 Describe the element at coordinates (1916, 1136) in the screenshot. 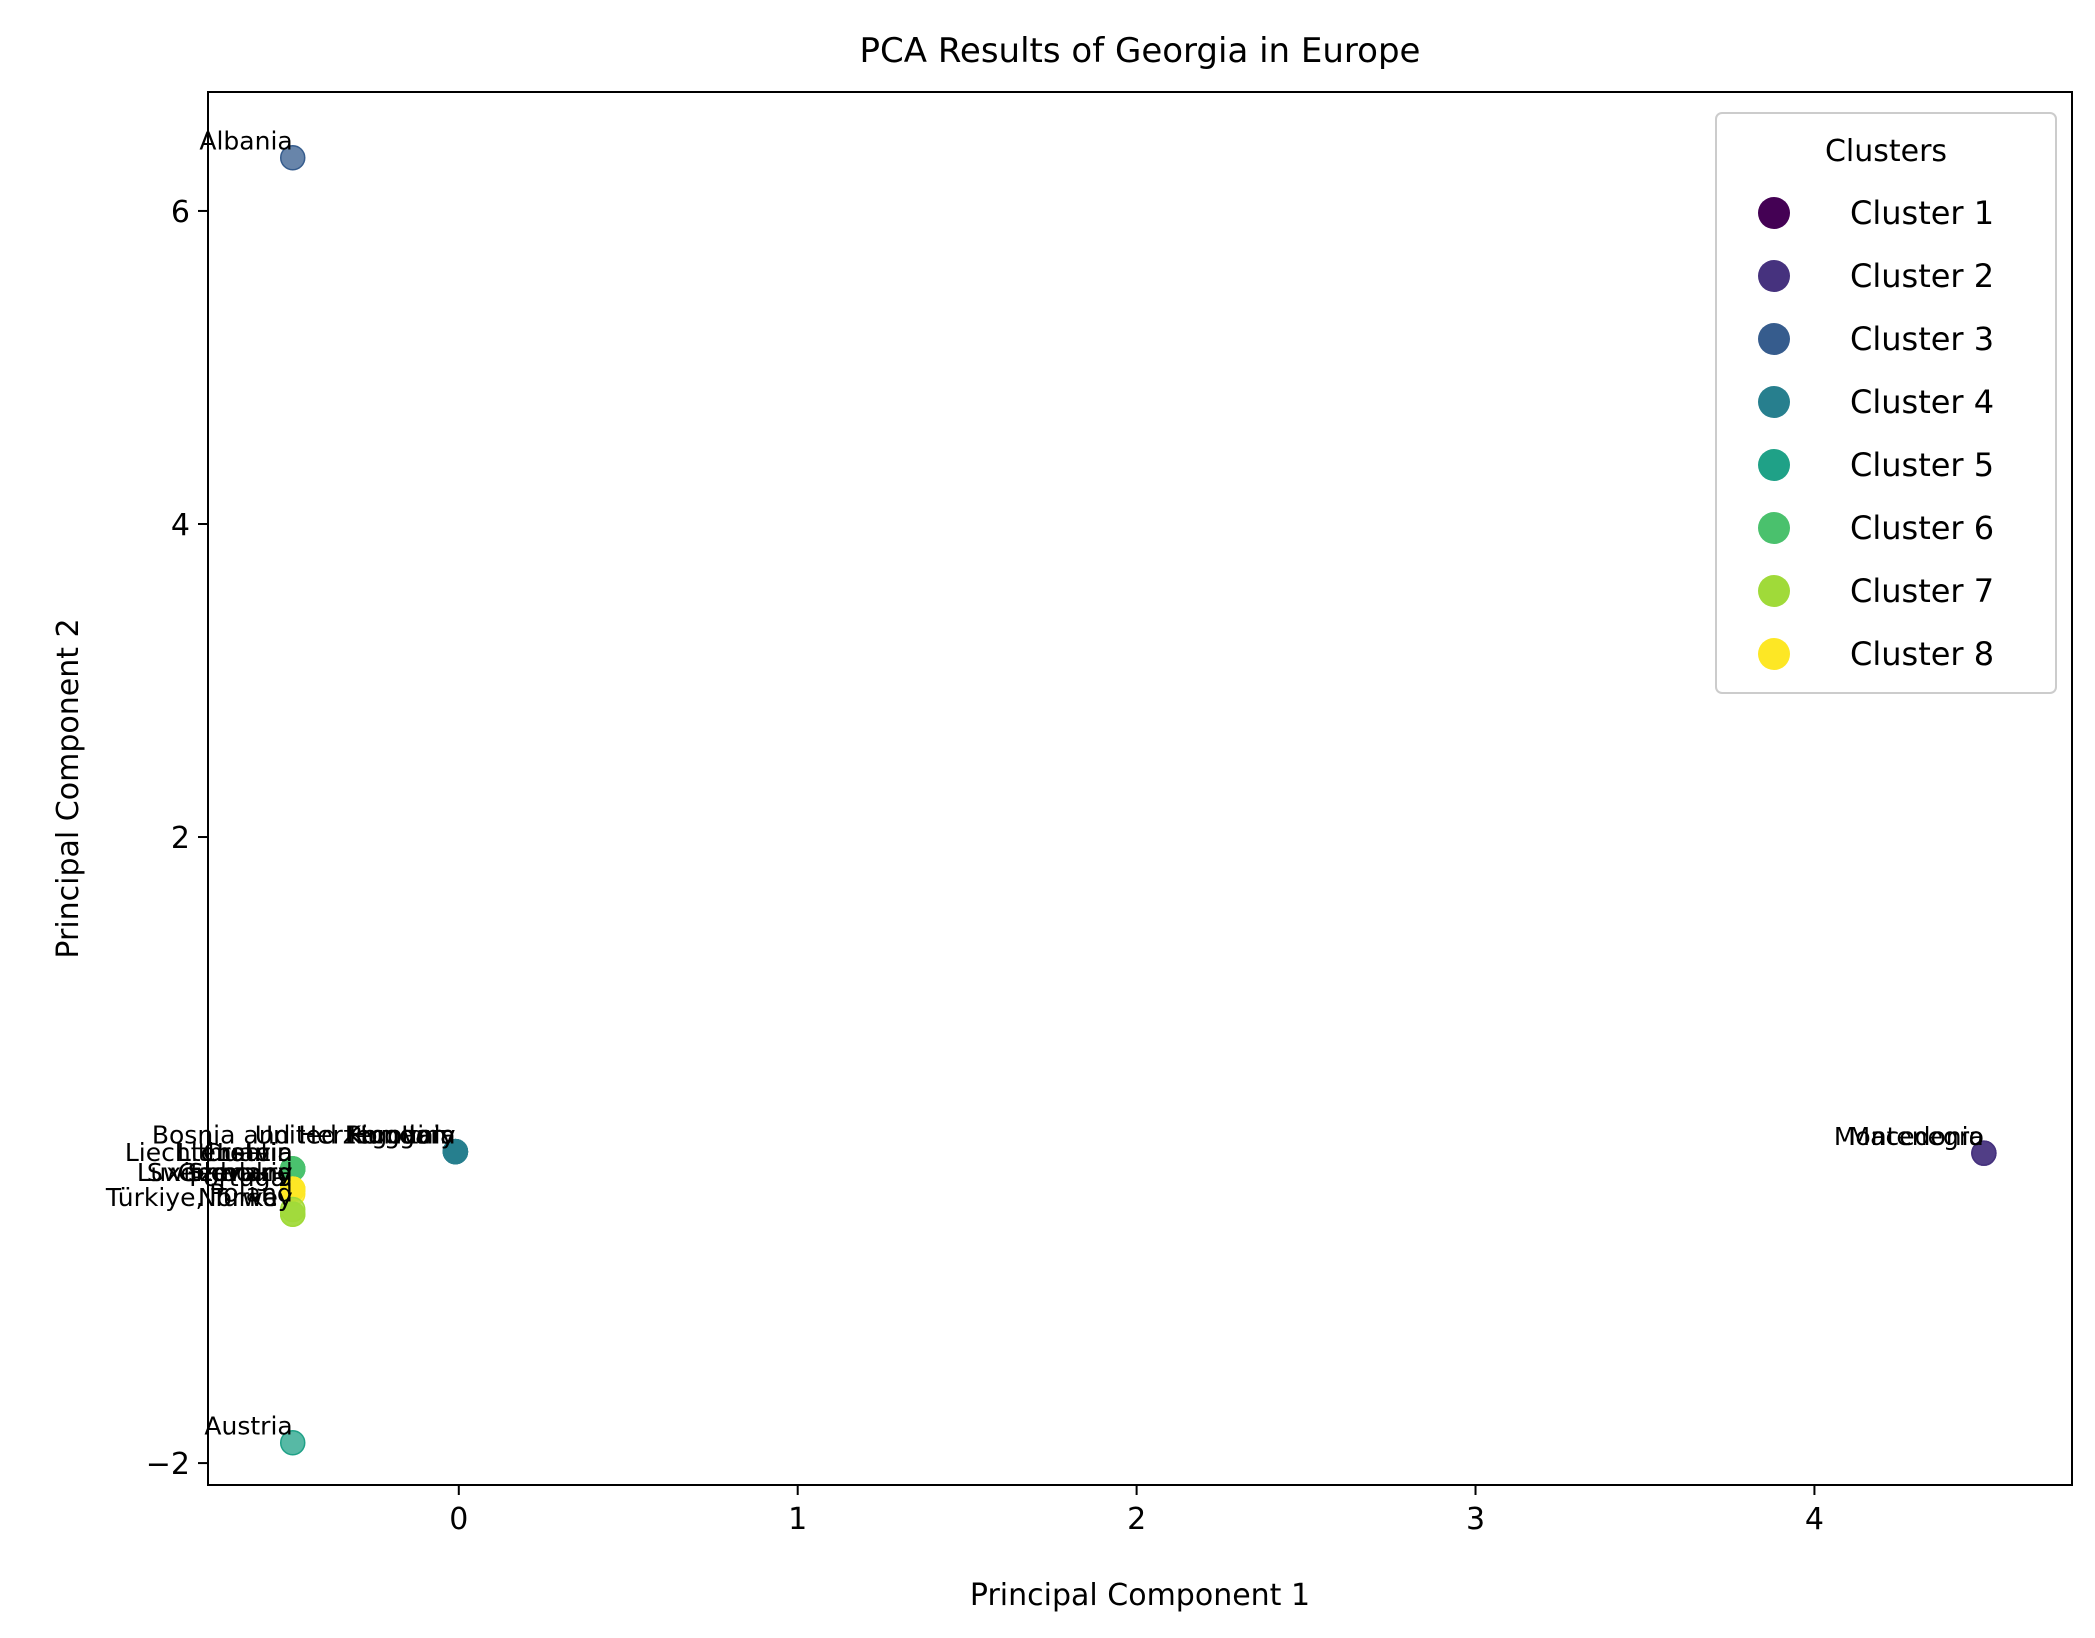

I see `point-label: Macedonia` at that location.